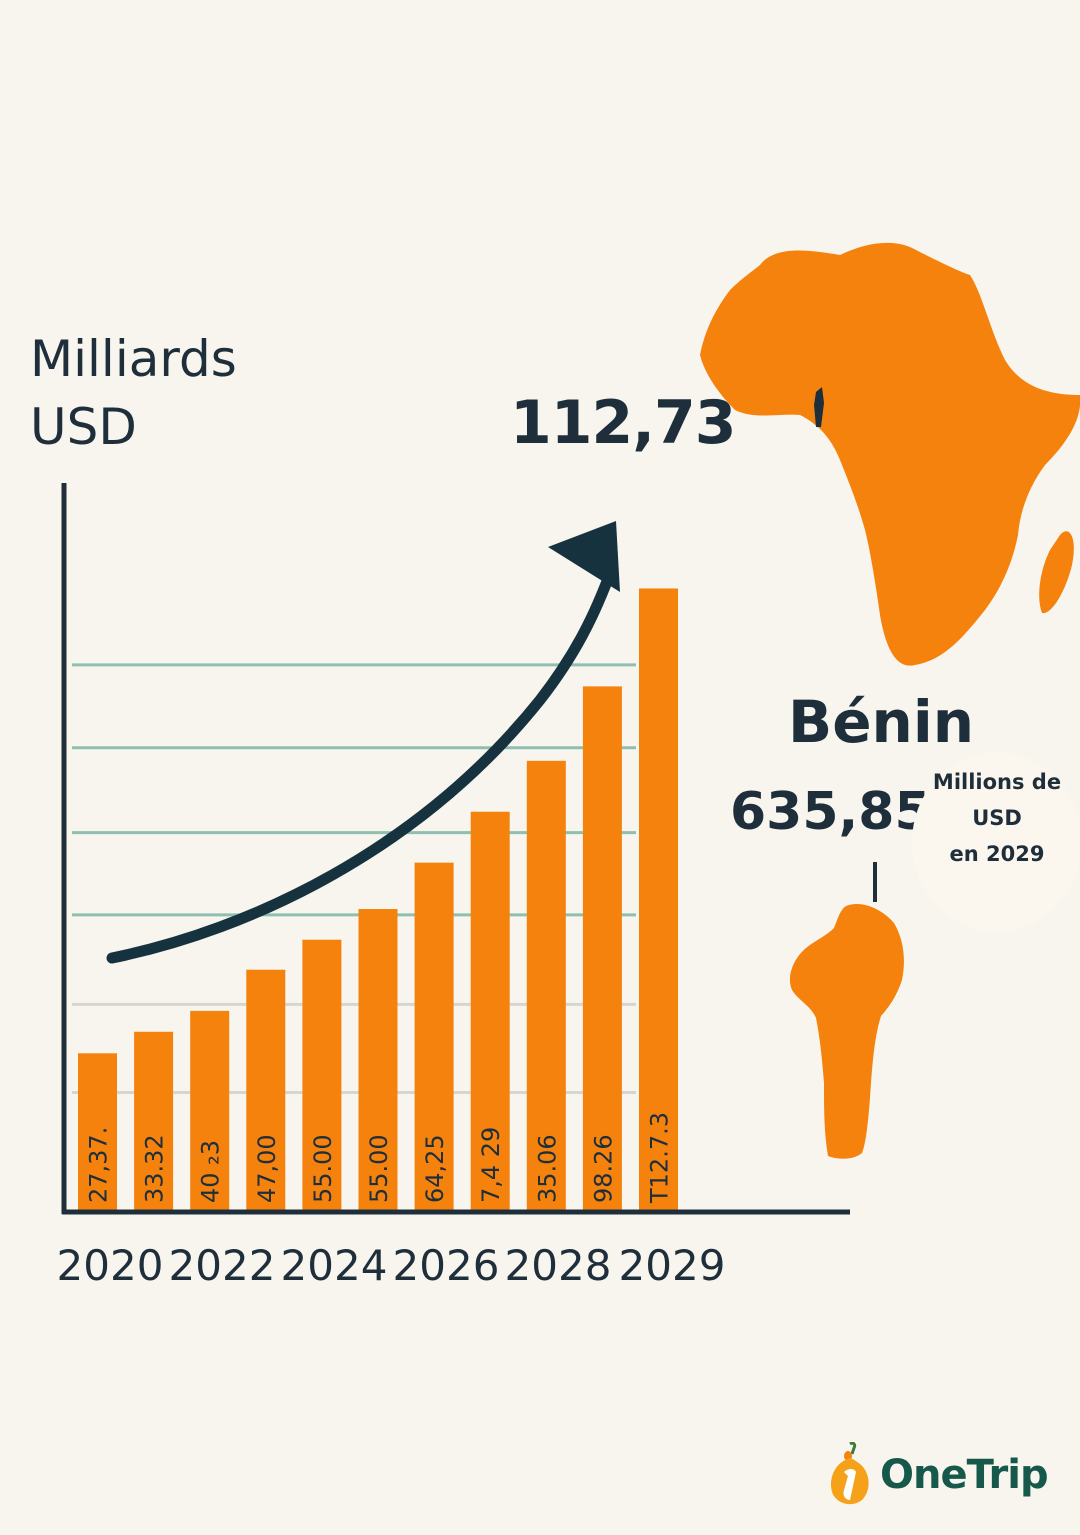 The width and height of the screenshot is (1080, 1535). What do you see at coordinates (446, 1265) in the screenshot?
I see `x-tick-label: 2026` at bounding box center [446, 1265].